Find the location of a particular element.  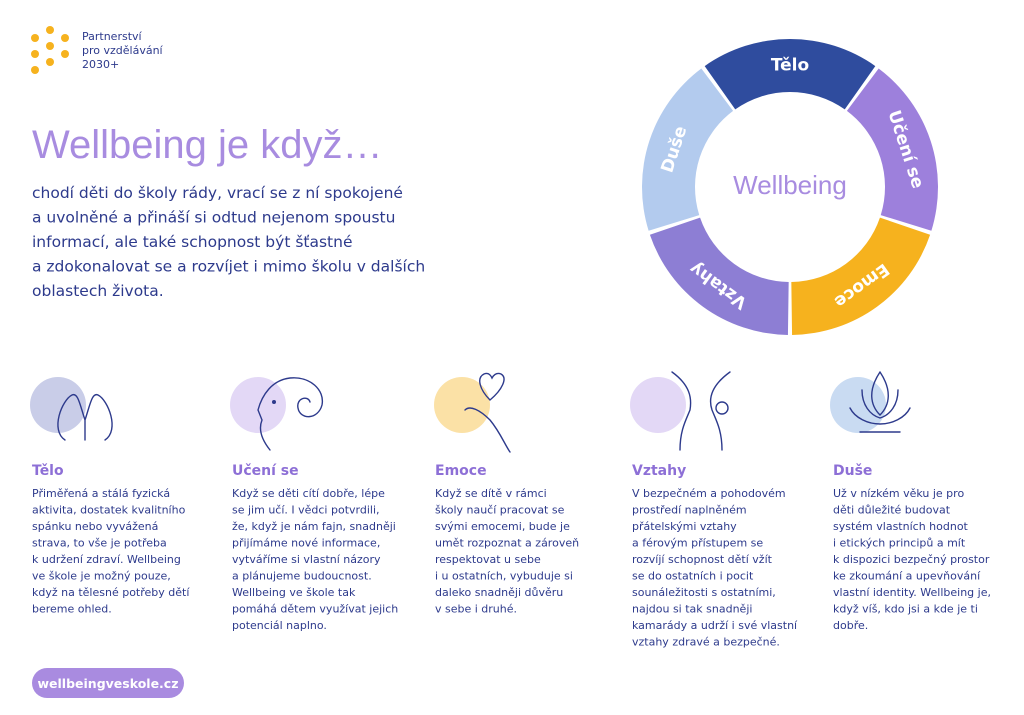

column-text: k udržení zdraví. Wellbeing is located at coordinates (106, 559).